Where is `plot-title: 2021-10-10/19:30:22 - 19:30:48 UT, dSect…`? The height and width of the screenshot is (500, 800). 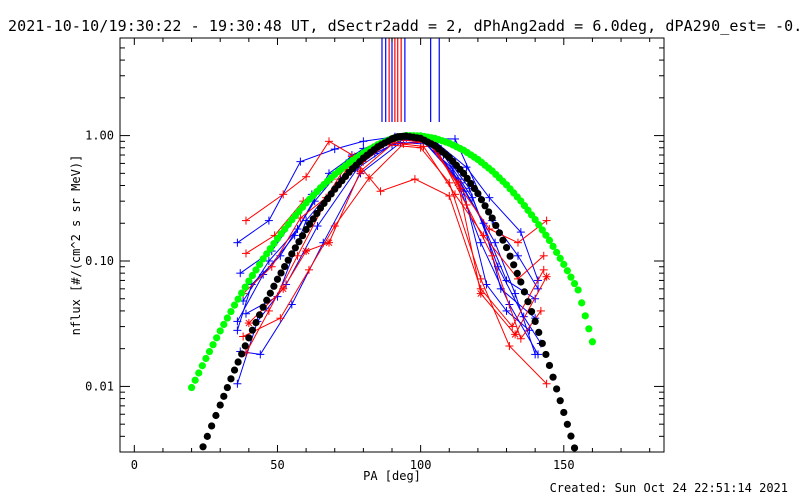
plot-title: 2021-10-10/19:30:22 - 19:30:48 UT, dSect… is located at coordinates (404, 26).